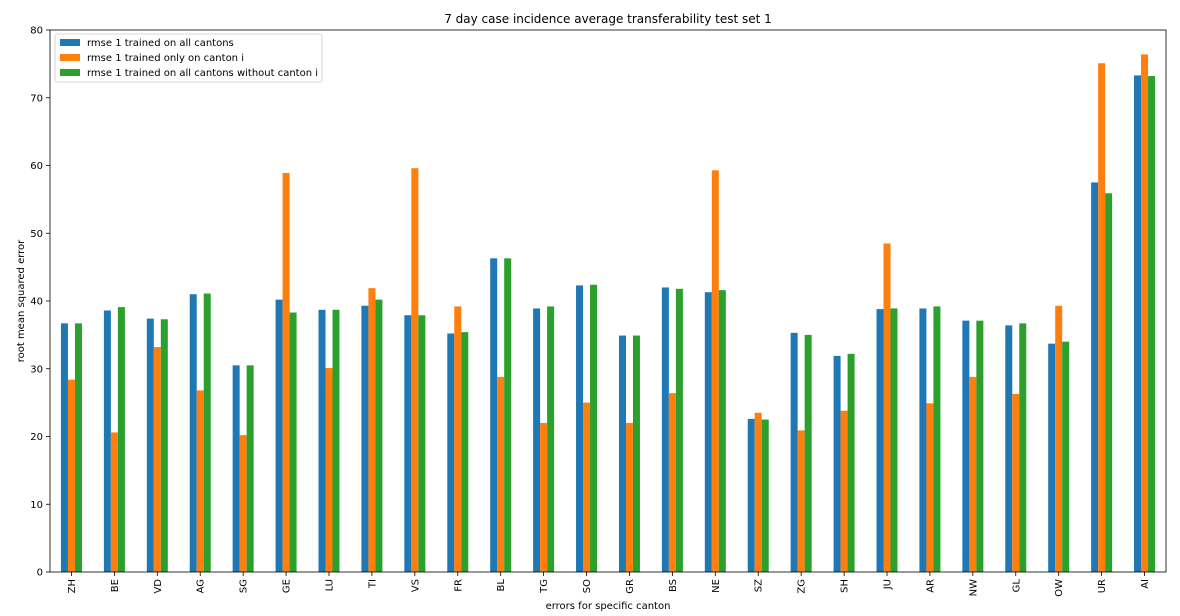 The height and width of the screenshot is (616, 1180). I want to click on x-tick-label-lu: LU, so click(330, 585).